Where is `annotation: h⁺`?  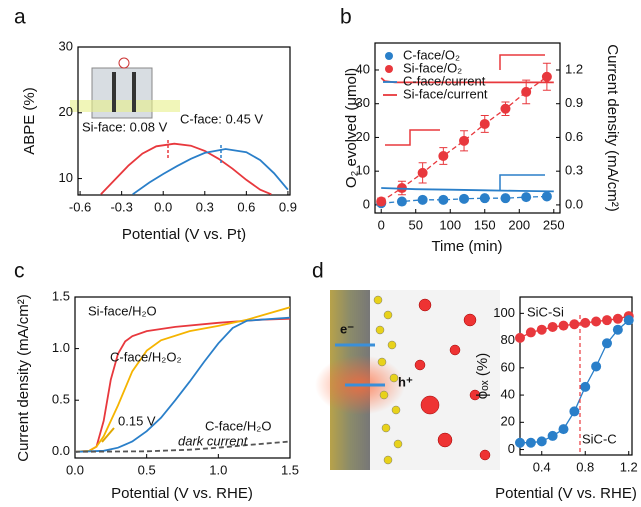
annotation: h⁺ is located at coordinates (405, 381).